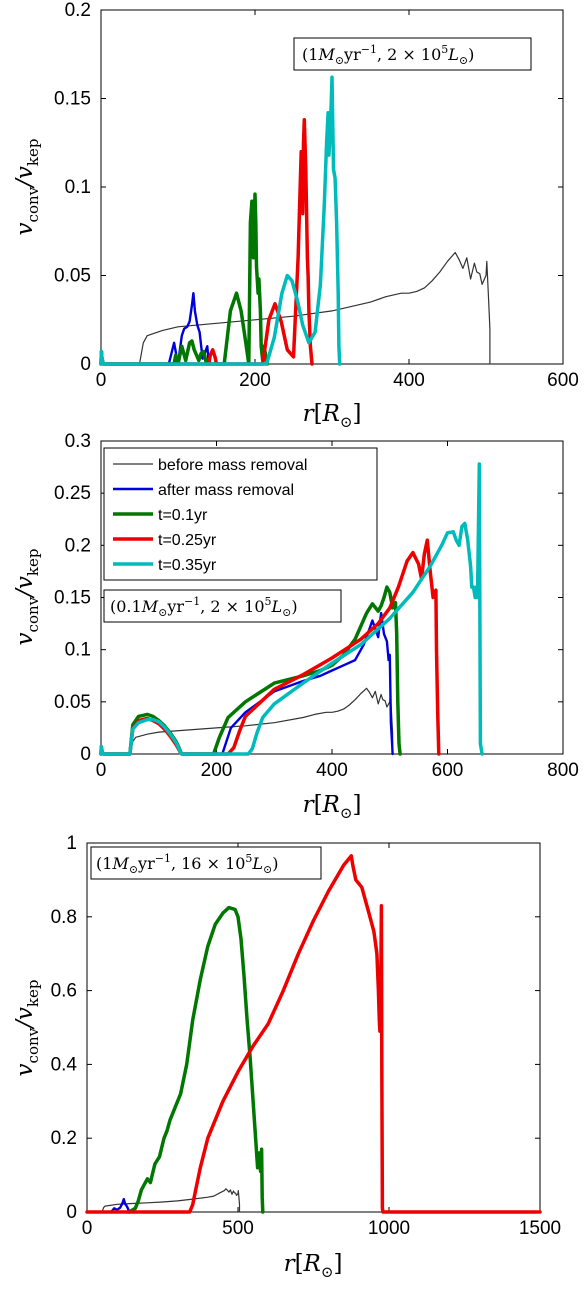 The image size is (587, 1290). Describe the element at coordinates (27, 187) in the screenshot. I see `y-axis-label-1: vconv/vkep` at that location.